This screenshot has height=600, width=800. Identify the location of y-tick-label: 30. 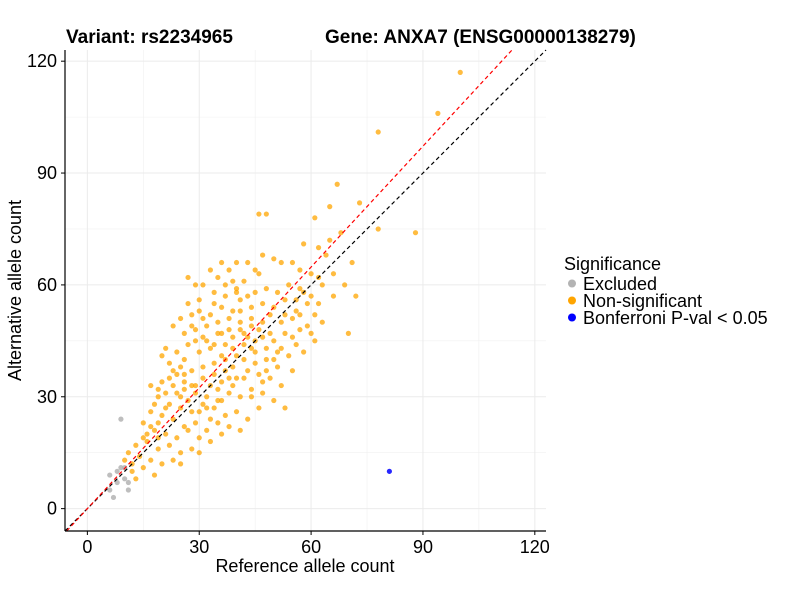
(47, 397).